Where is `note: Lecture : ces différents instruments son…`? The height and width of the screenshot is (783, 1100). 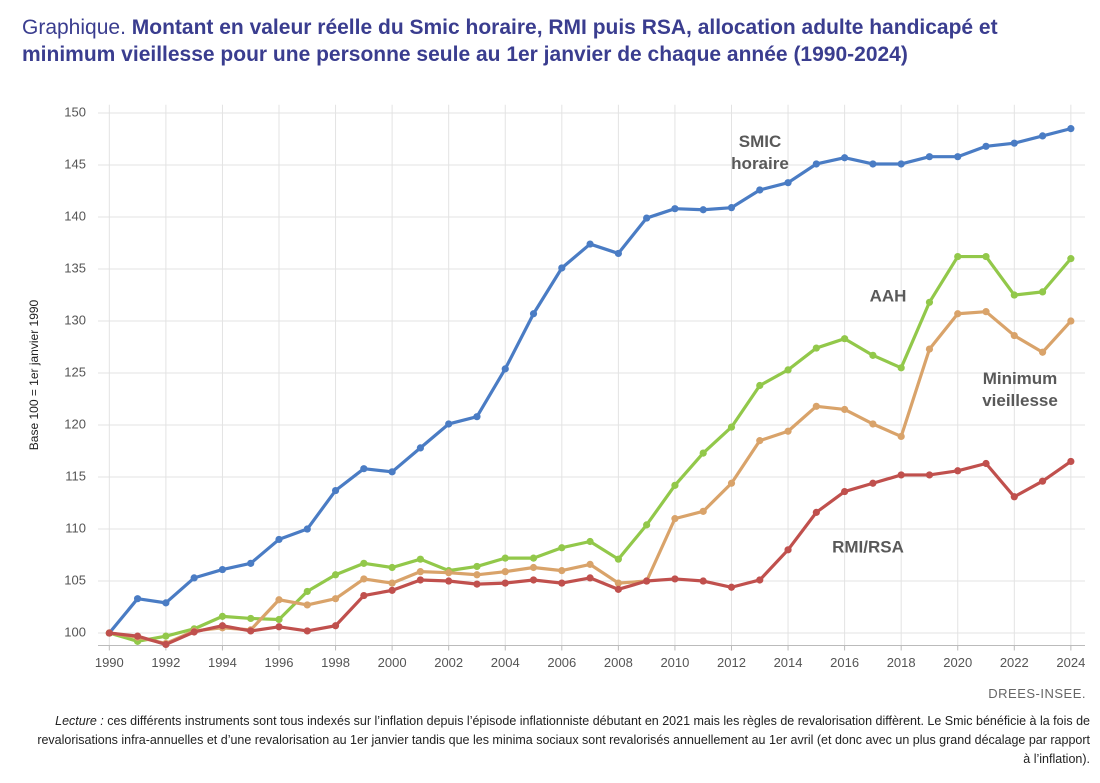 note: Lecture : ces différents instruments son… is located at coordinates (560, 740).